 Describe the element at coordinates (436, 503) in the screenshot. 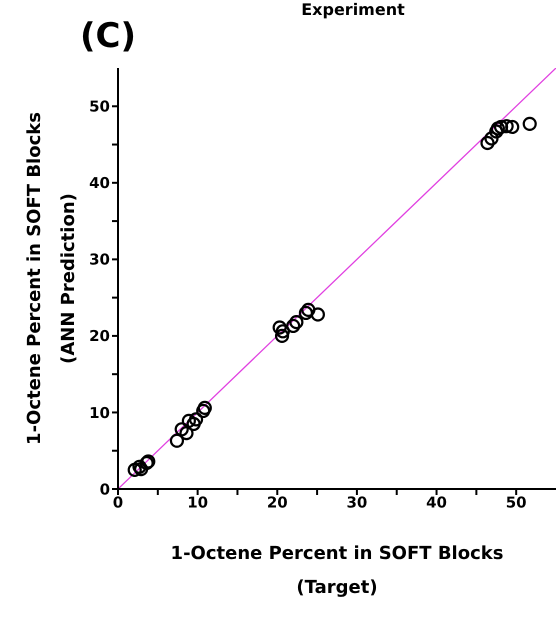

I see `x-tick-label: 40` at that location.